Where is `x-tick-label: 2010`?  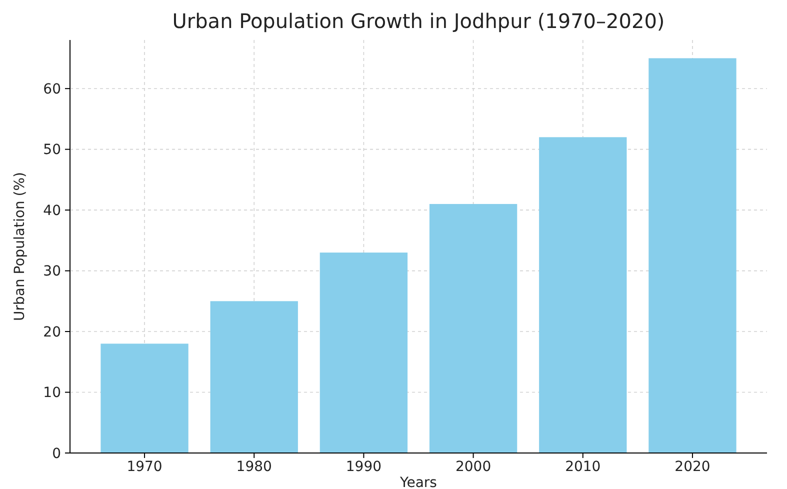
x-tick-label: 2010 is located at coordinates (583, 467).